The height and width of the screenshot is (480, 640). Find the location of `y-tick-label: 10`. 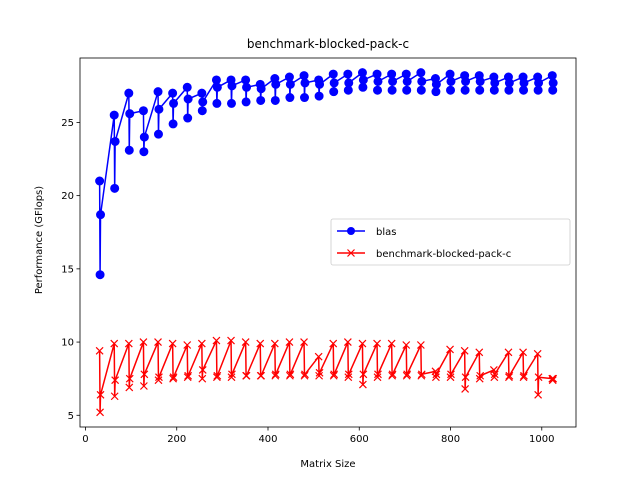

y-tick-label: 10 is located at coordinates (67, 343).